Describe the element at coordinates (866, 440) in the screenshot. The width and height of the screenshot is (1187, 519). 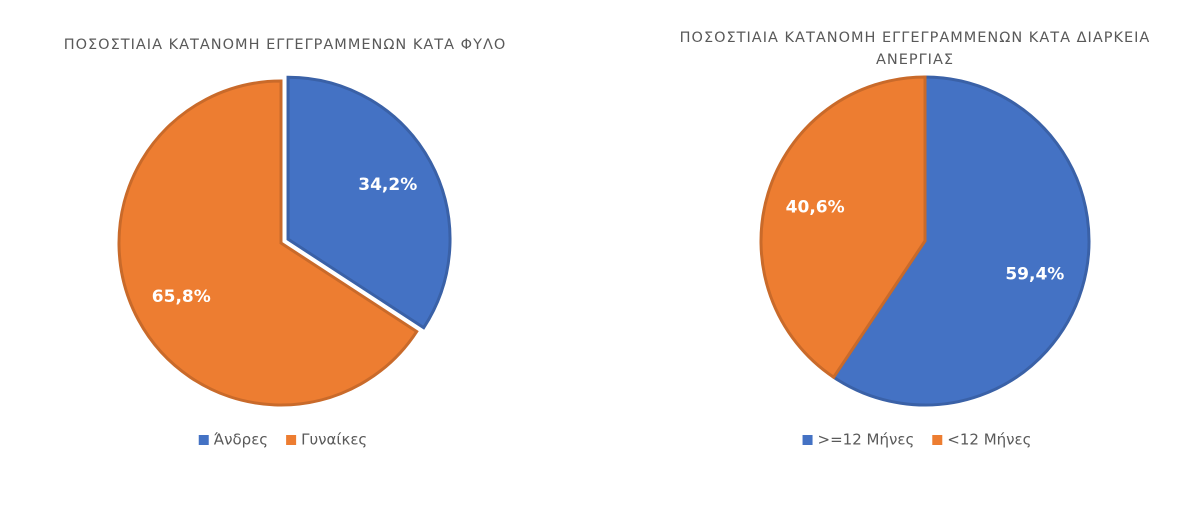
I see `legend-label: >=12 Μήνες` at that location.